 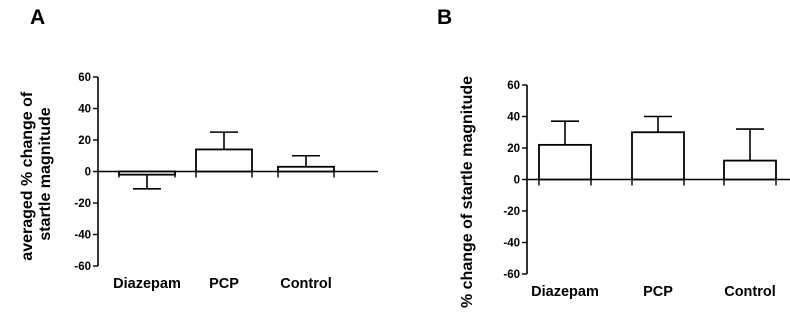 I want to click on panel-b-category-label: PCP, so click(x=658, y=292).